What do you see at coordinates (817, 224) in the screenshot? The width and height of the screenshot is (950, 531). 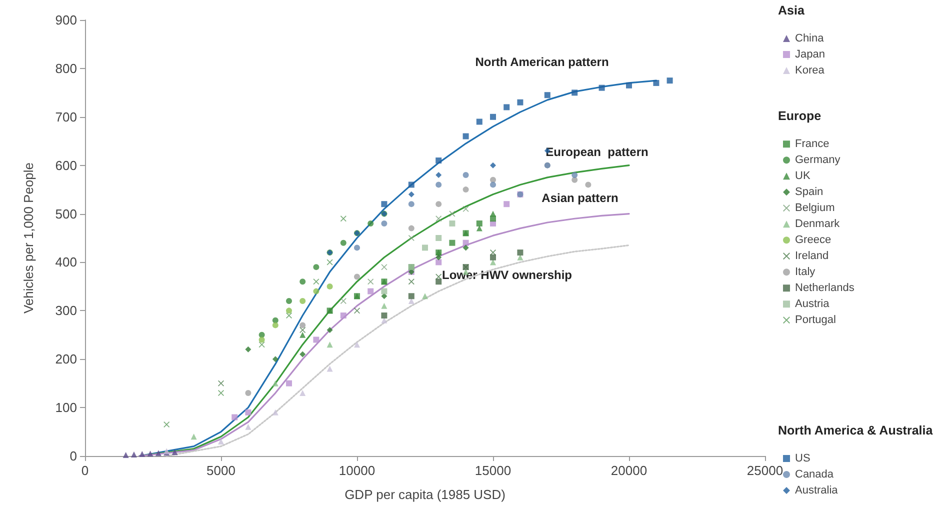 I see `legend-label: Denmark` at bounding box center [817, 224].